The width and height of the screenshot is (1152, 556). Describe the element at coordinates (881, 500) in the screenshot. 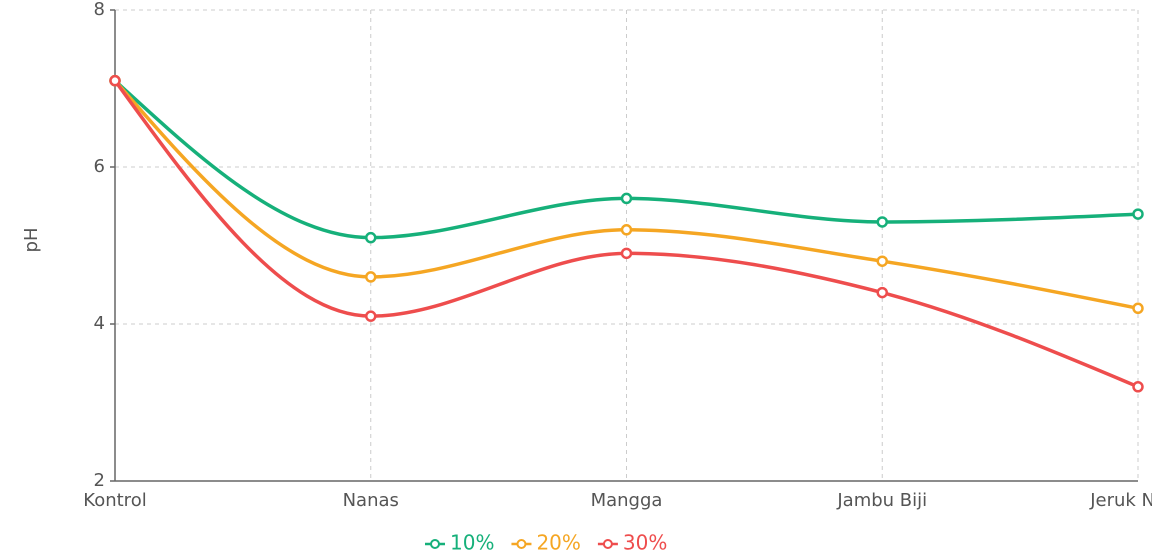

I see `x-tick-label: Jambu Biji` at that location.